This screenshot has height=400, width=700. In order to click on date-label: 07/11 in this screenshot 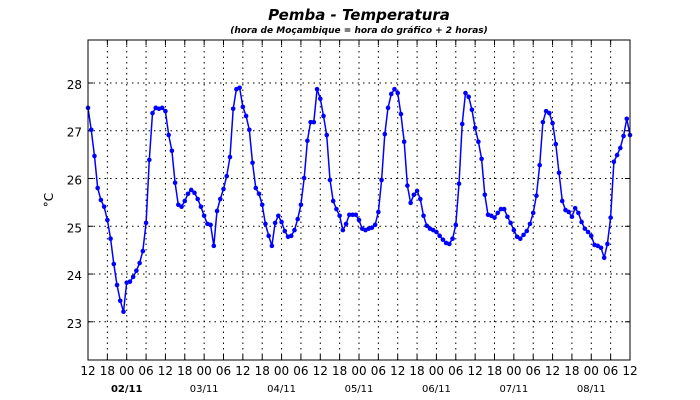, I will do `click(513, 389)`.